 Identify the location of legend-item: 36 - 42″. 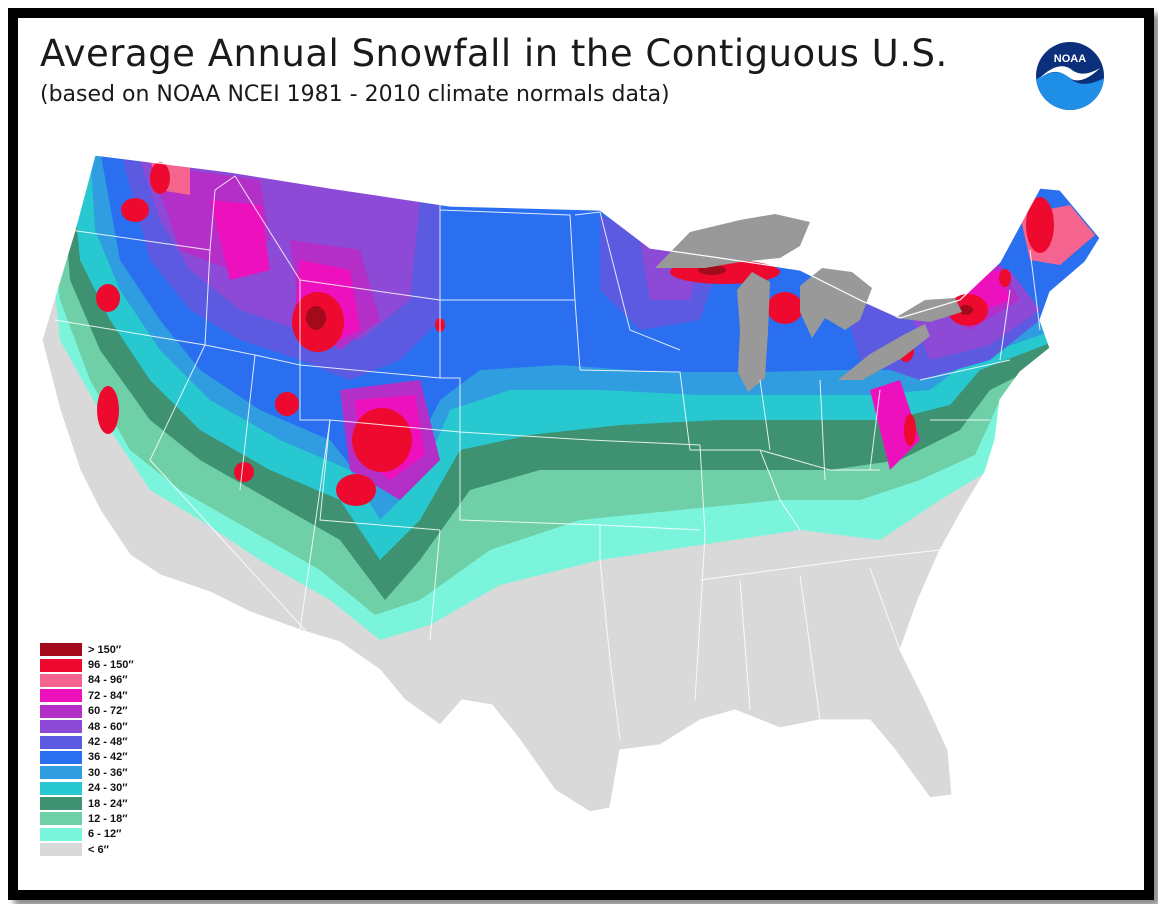
(87, 757).